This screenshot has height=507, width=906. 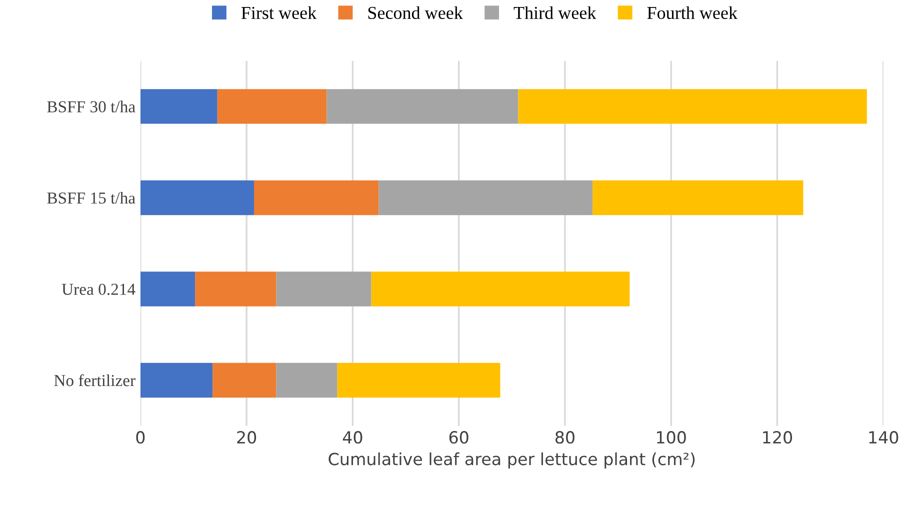 What do you see at coordinates (883, 437) in the screenshot?
I see `x-tick-label: 140` at bounding box center [883, 437].